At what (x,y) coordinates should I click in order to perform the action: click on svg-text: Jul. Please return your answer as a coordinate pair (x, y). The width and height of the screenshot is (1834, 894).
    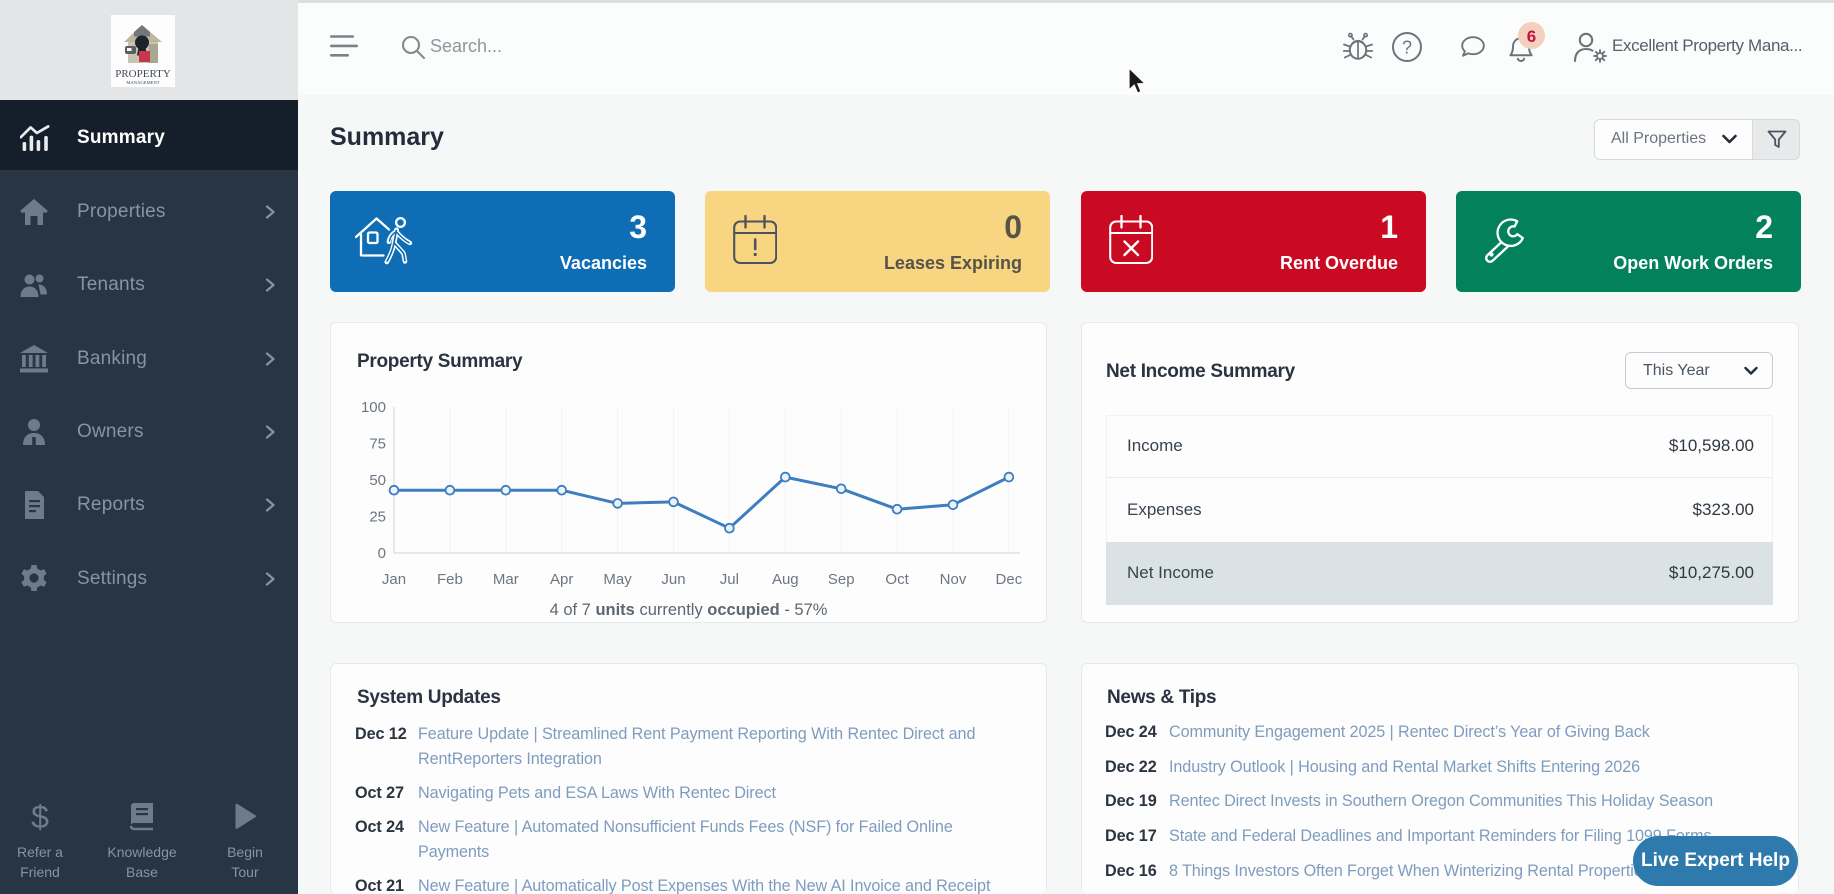
    Looking at the image, I should click on (729, 579).